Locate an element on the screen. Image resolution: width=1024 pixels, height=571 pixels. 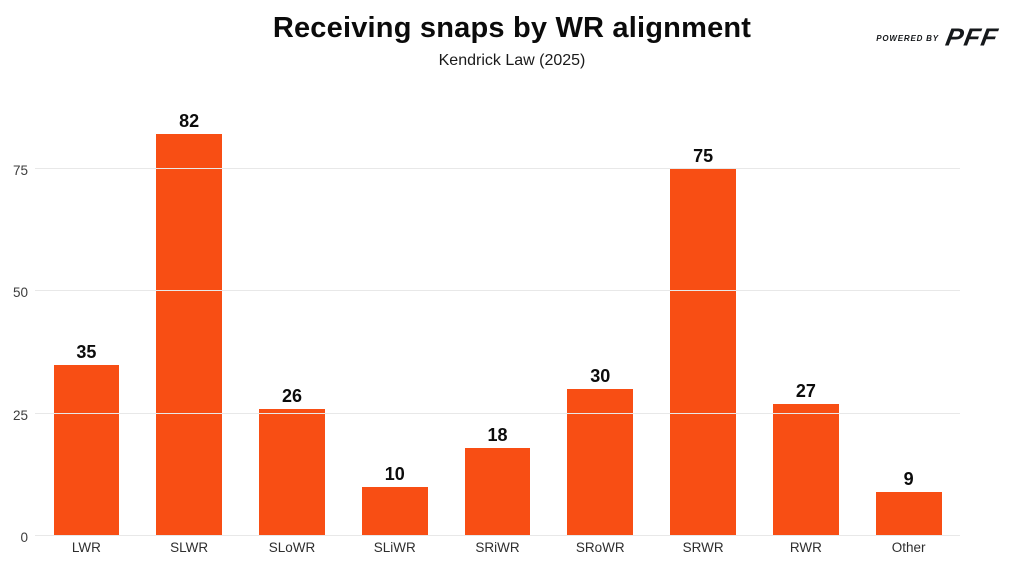
bar-column: 30 is located at coordinates (600, 318).